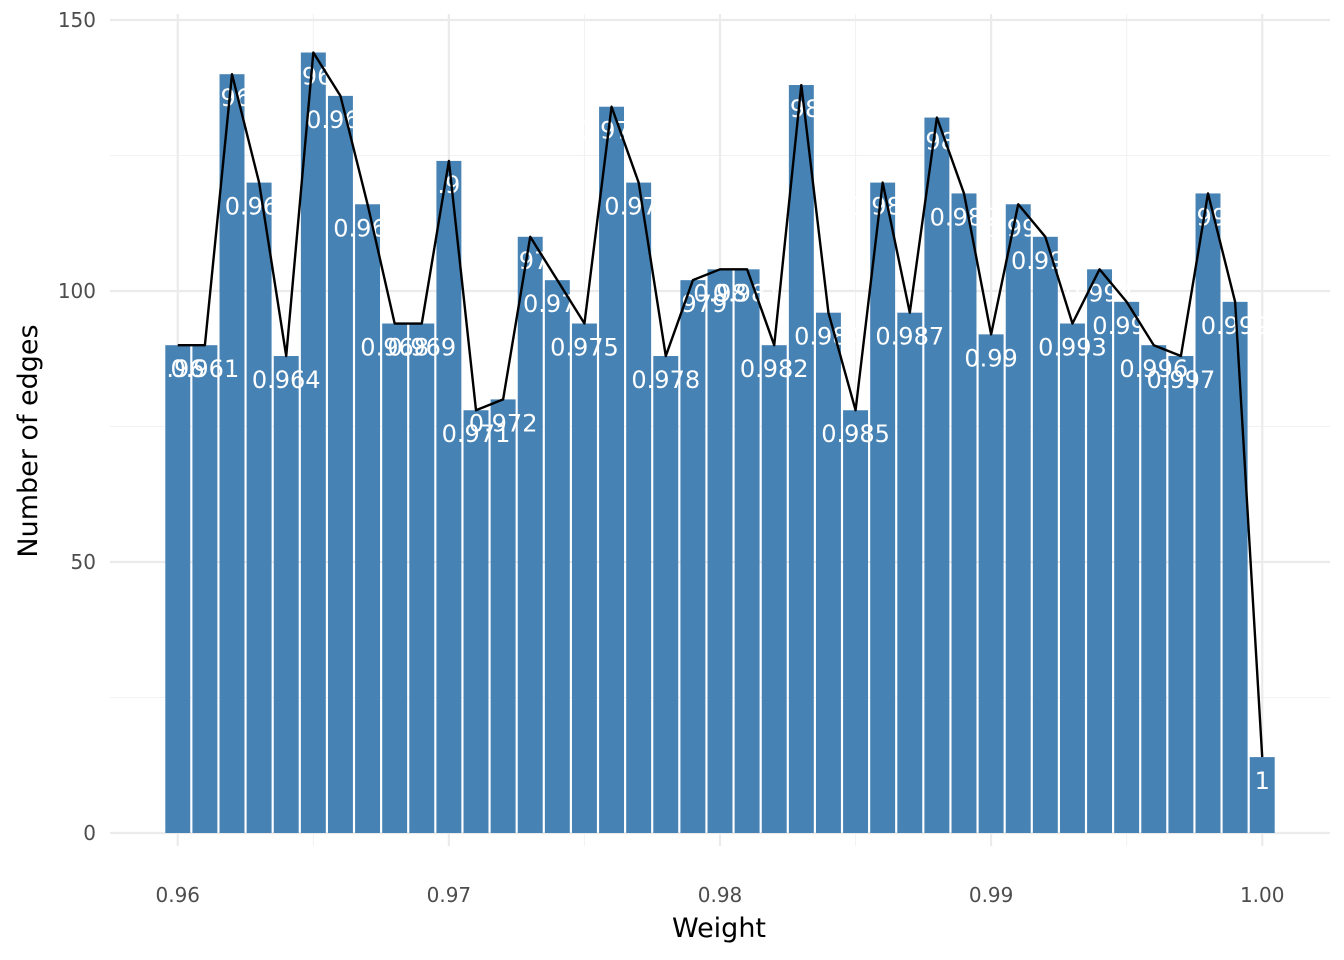 This screenshot has height=960, width=1344. Describe the element at coordinates (503, 423) in the screenshot. I see `bar-value-label: 0.972` at that location.